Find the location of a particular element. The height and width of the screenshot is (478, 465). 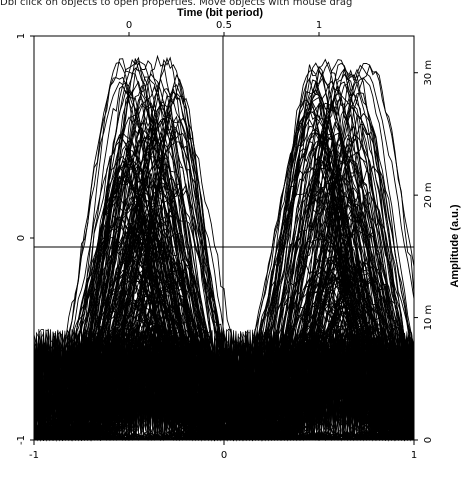

chart-title: Time (bit period) is located at coordinates (220, 13).